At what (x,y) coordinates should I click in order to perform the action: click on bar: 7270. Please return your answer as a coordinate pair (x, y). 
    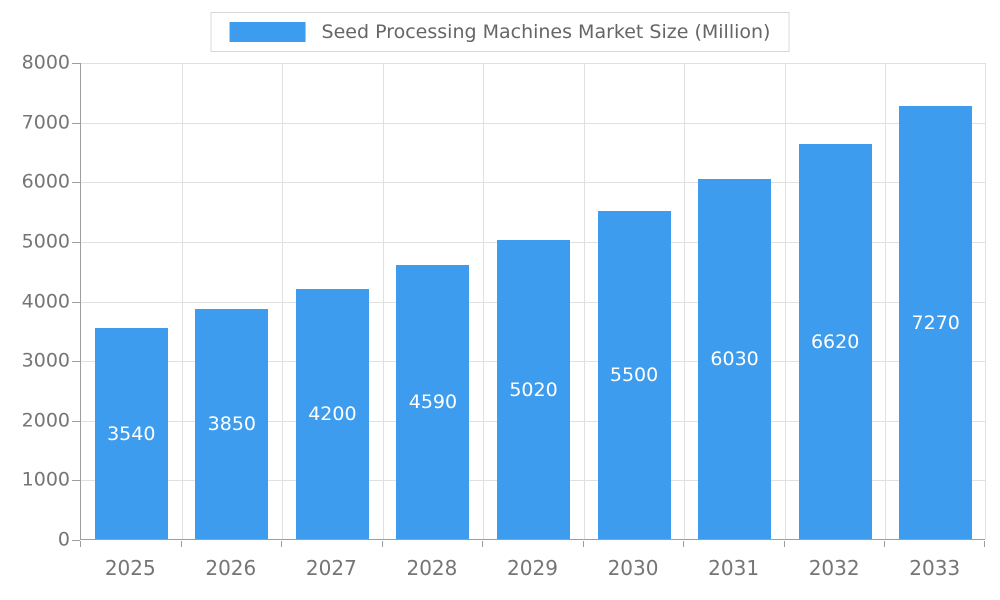
    Looking at the image, I should click on (936, 322).